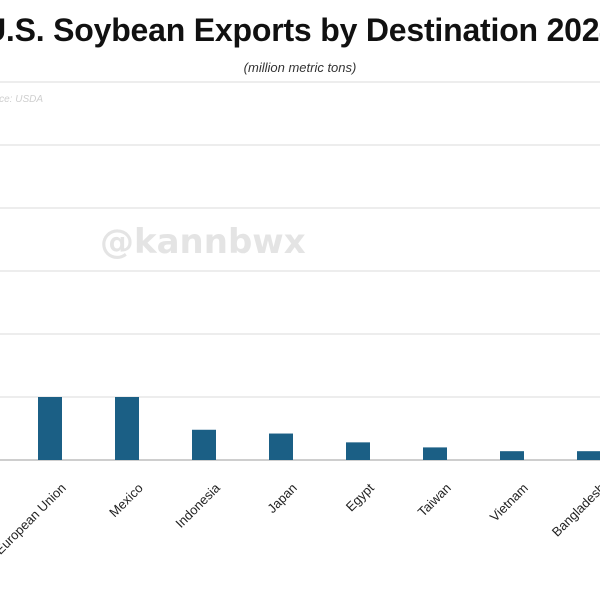 This screenshot has width=600, height=600. I want to click on x-tick-label: Indonesia, so click(197, 505).